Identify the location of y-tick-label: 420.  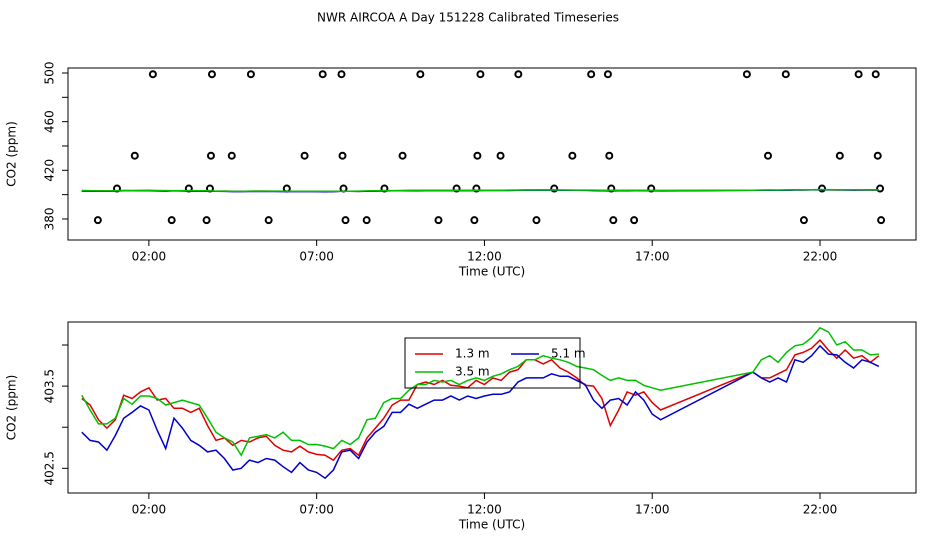
(50, 170).